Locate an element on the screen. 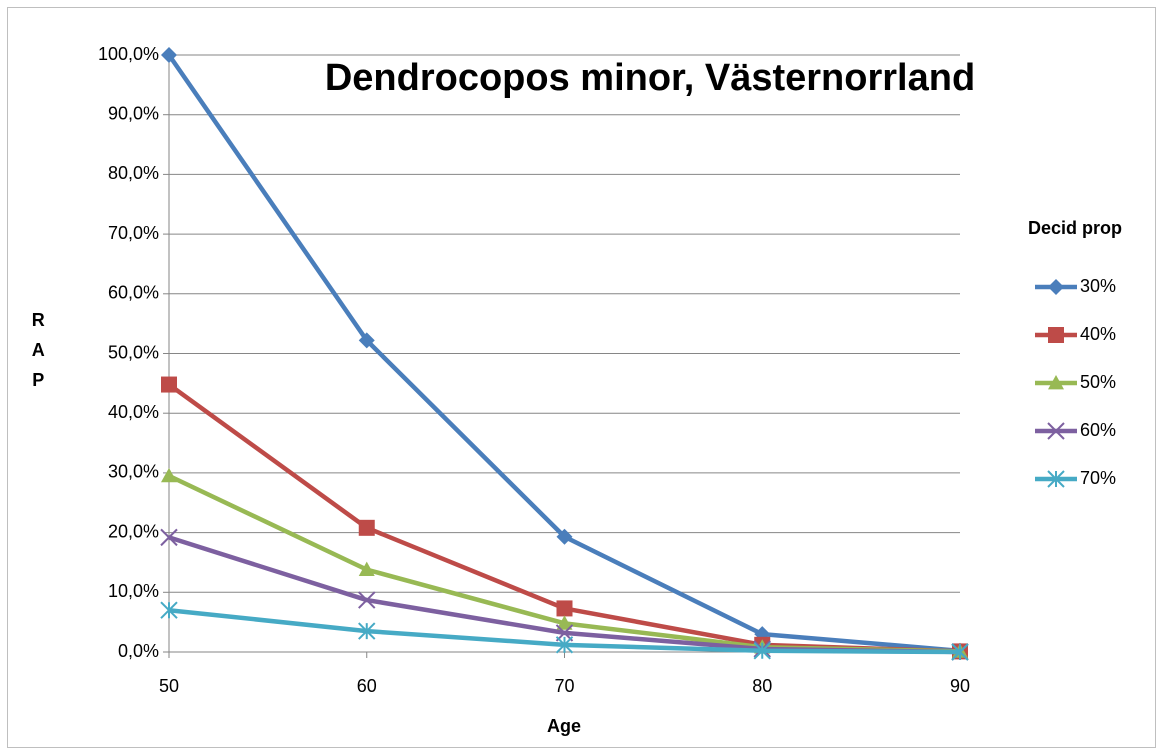 The width and height of the screenshot is (1156, 749). legend-label: 70% is located at coordinates (1098, 478).